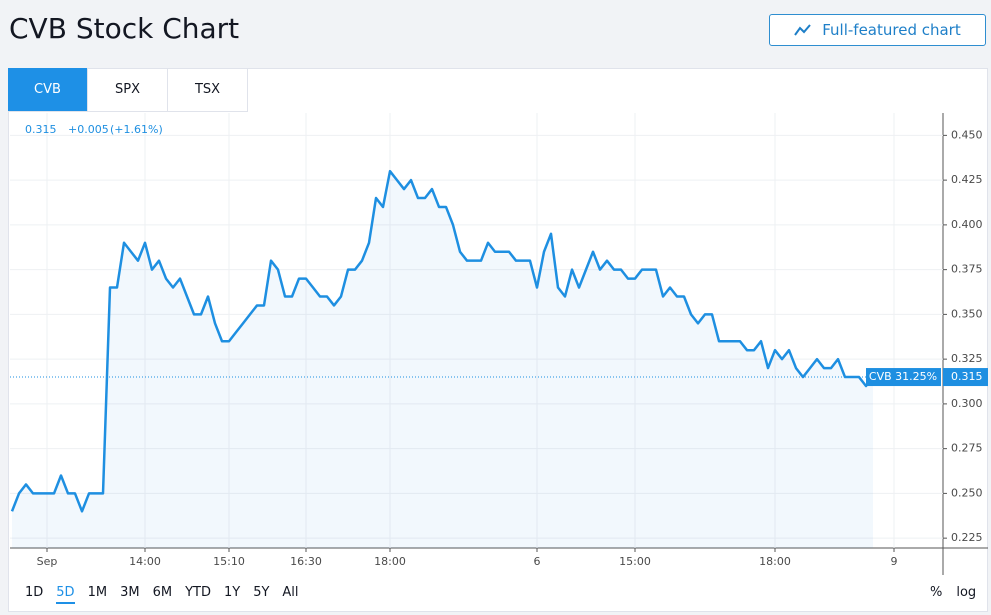  What do you see at coordinates (936, 592) in the screenshot?
I see `percent-toggle: %` at bounding box center [936, 592].